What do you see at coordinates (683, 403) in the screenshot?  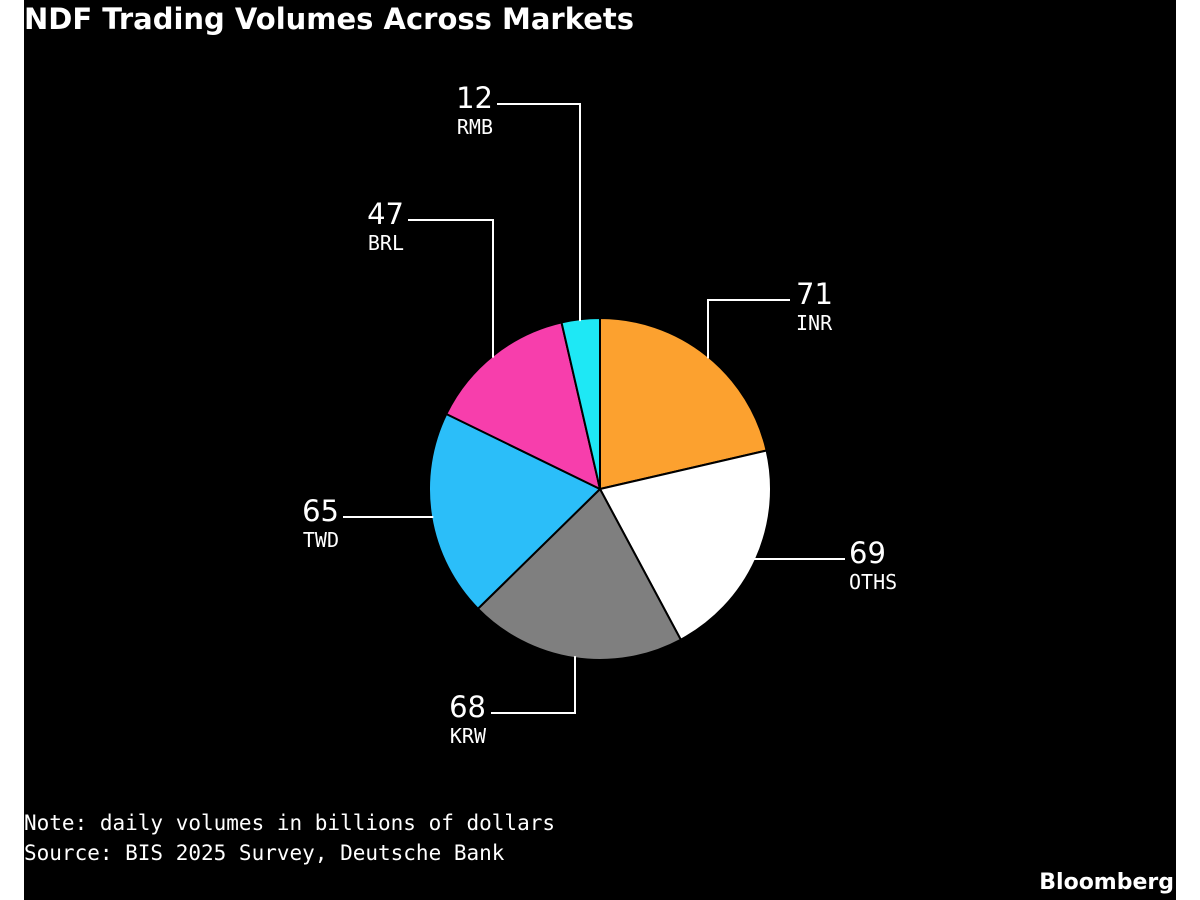 I see `pie-slice-inr` at bounding box center [683, 403].